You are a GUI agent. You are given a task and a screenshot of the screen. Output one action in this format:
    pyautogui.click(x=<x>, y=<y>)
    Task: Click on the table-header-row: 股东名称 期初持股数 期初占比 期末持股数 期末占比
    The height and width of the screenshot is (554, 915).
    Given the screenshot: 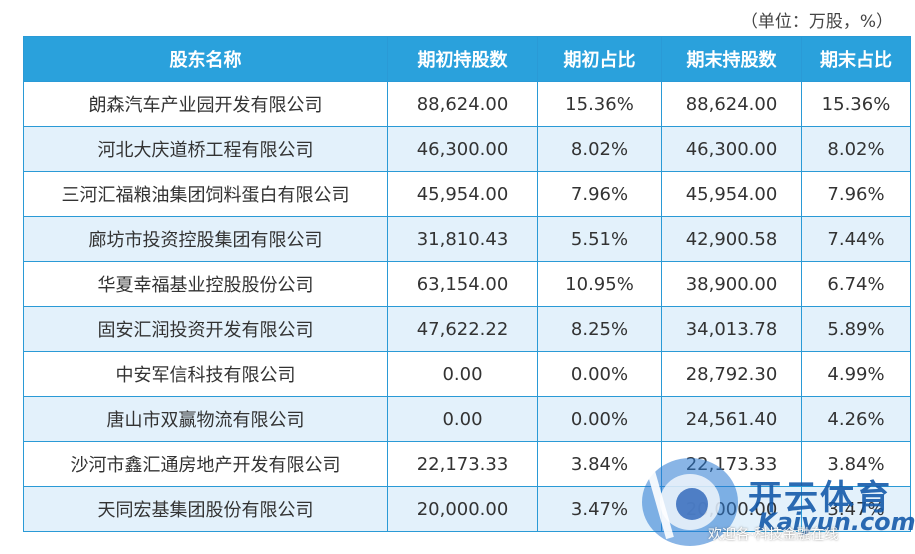 What is the action you would take?
    pyautogui.click(x=467, y=59)
    